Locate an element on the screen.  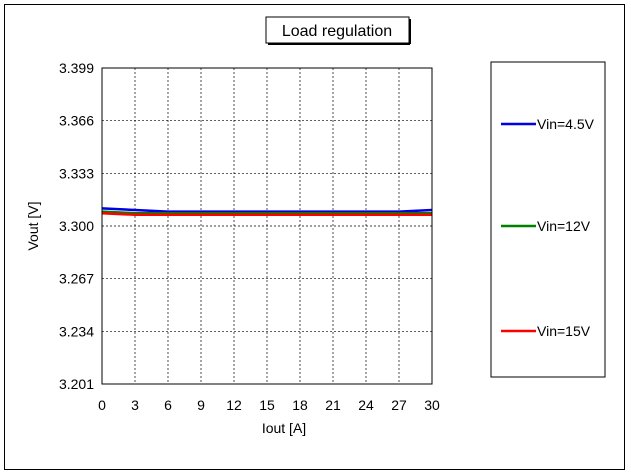
x-tick-label: 24 is located at coordinates (366, 405).